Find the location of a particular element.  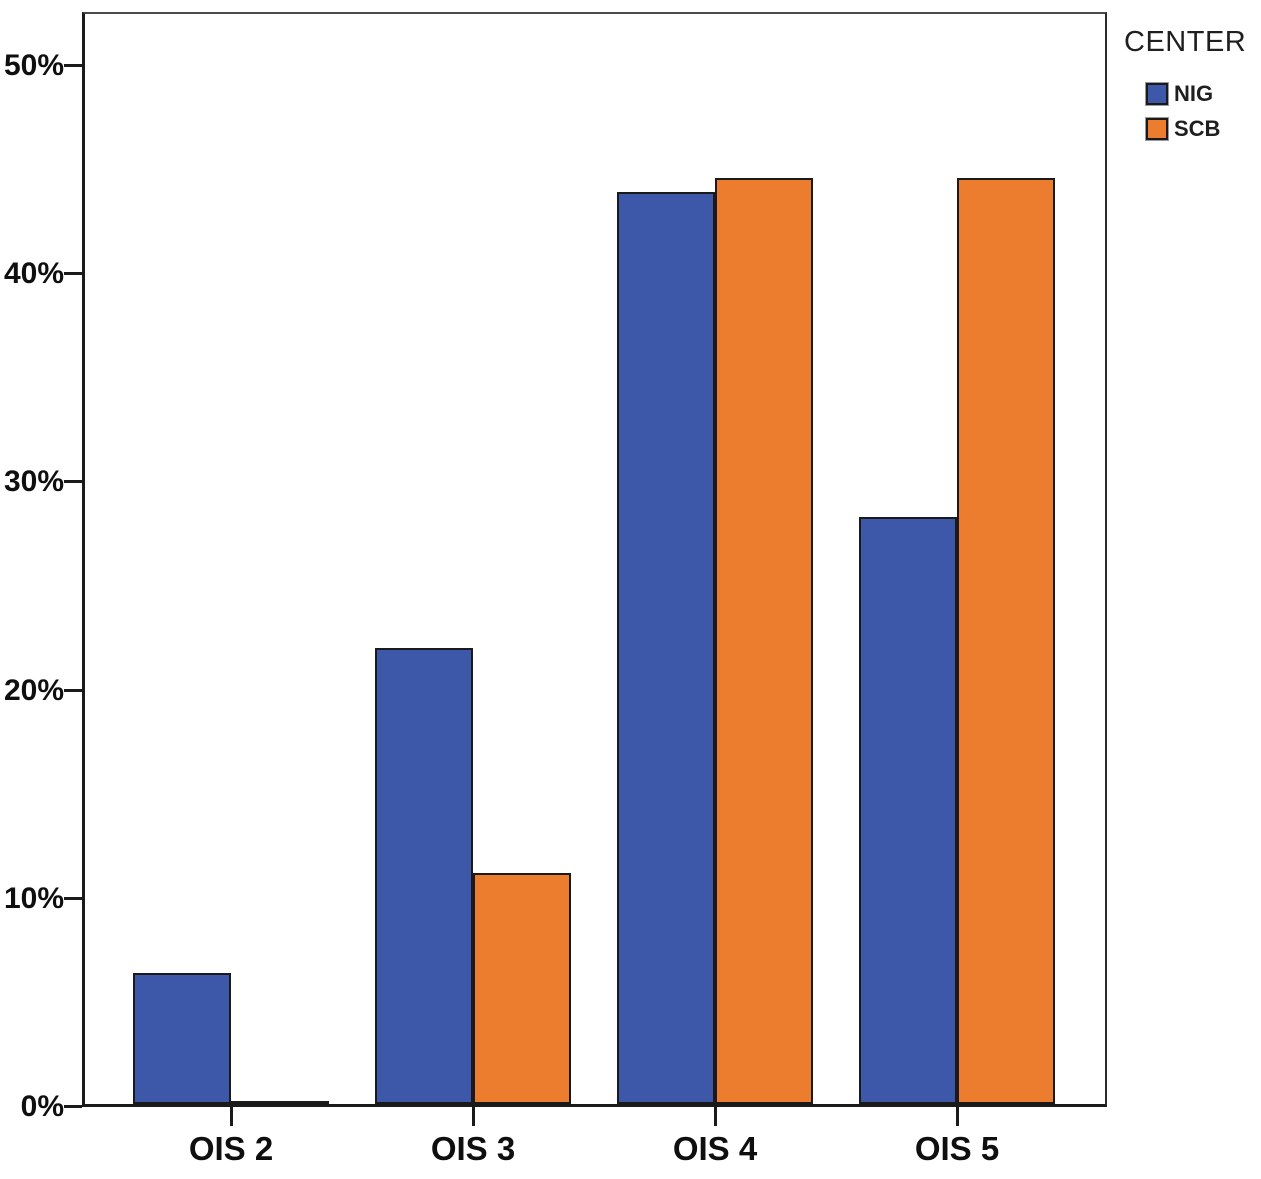

x-axis-category-label: OIS 5 is located at coordinates (957, 1148).